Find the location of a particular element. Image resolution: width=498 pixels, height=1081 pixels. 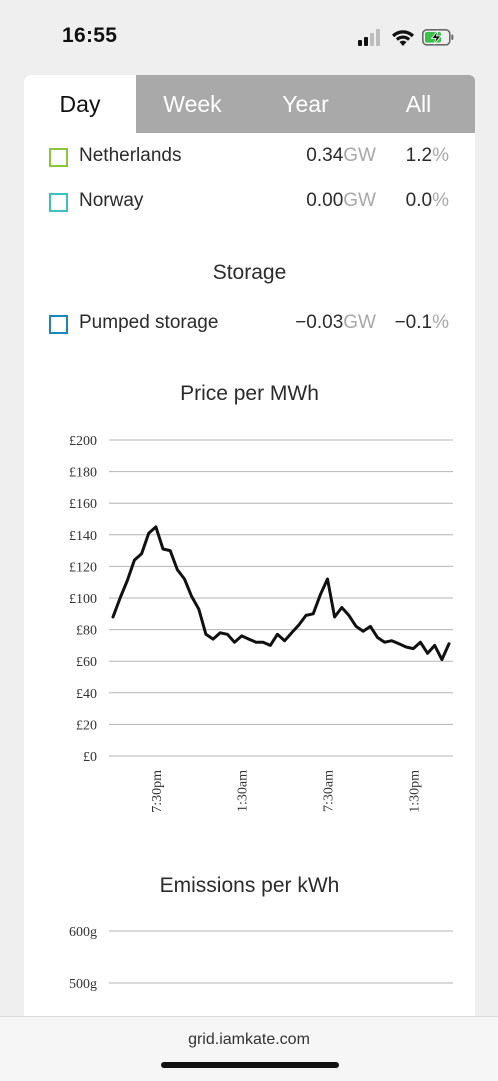

y-tick-label: £20 is located at coordinates (86, 725).